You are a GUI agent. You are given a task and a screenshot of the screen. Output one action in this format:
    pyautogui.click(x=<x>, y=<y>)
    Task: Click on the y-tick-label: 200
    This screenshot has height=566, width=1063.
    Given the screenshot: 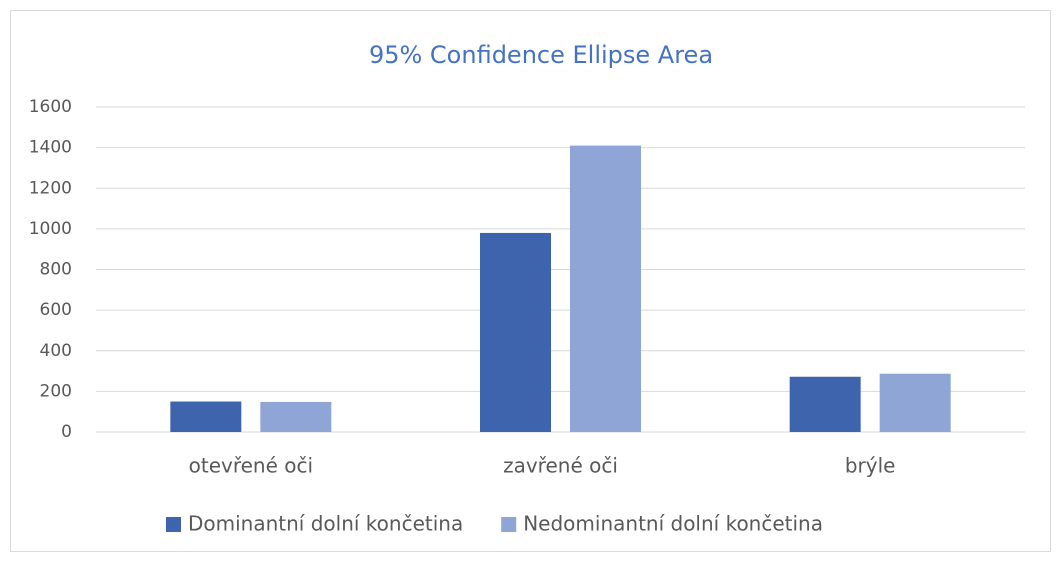 What is the action you would take?
    pyautogui.click(x=56, y=391)
    